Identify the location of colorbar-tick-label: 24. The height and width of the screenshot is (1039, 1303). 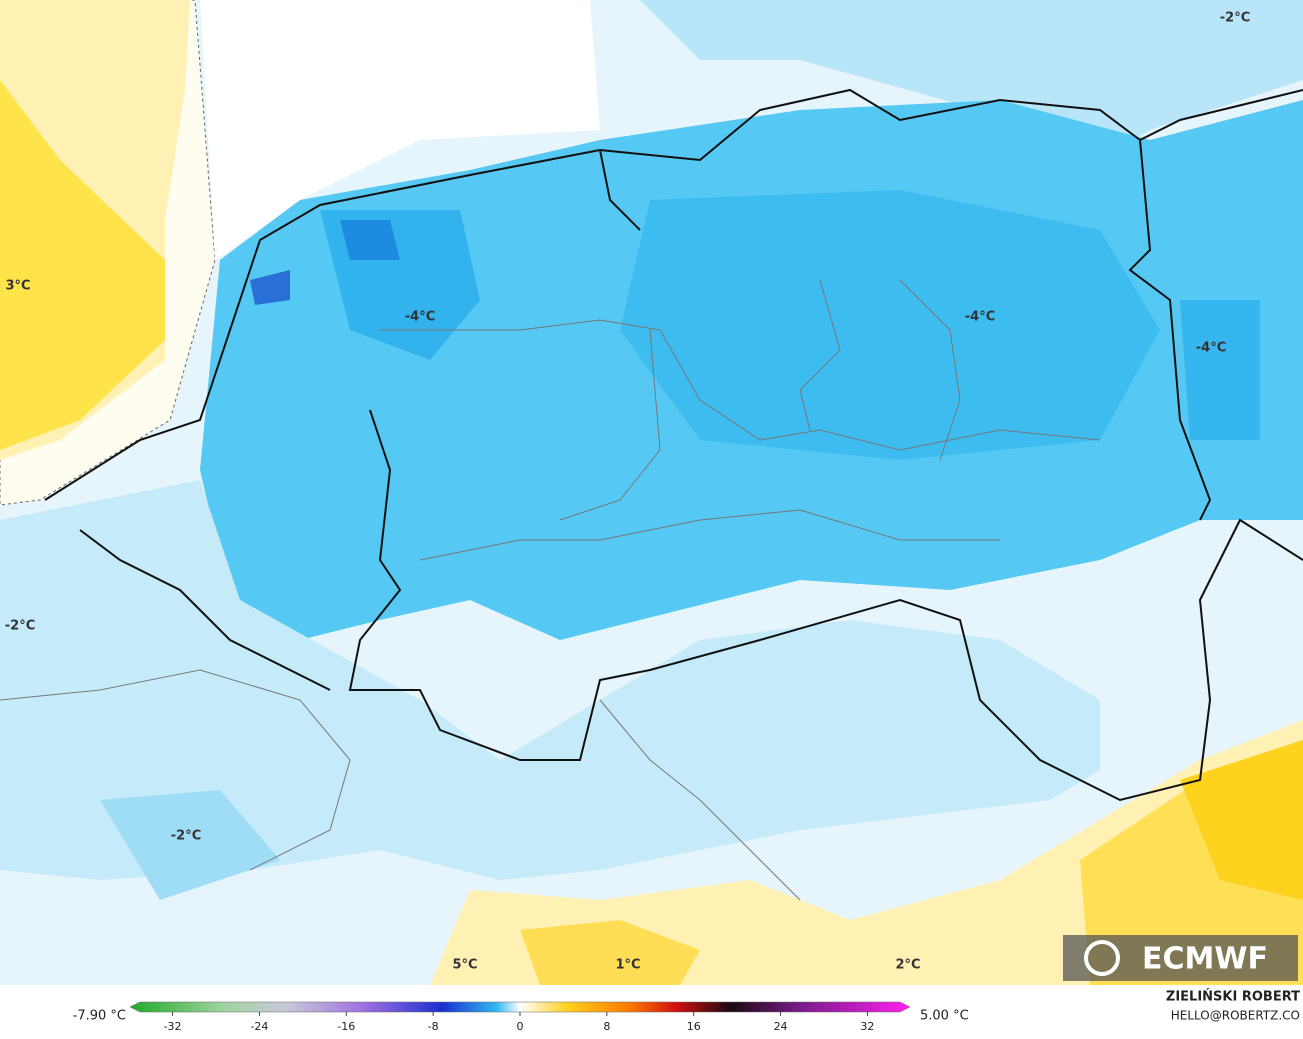
(781, 1026).